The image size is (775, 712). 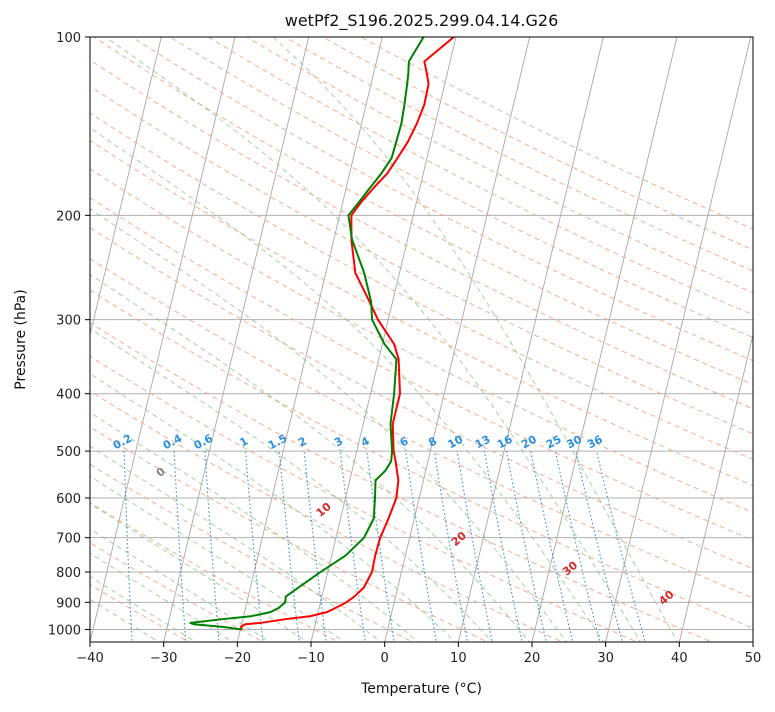 I want to click on y-tick-label-1000: 1000, so click(x=64, y=630).